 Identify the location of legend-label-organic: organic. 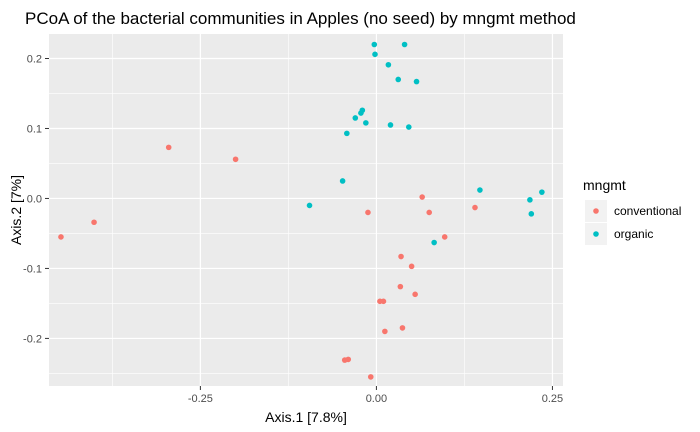
(633, 234).